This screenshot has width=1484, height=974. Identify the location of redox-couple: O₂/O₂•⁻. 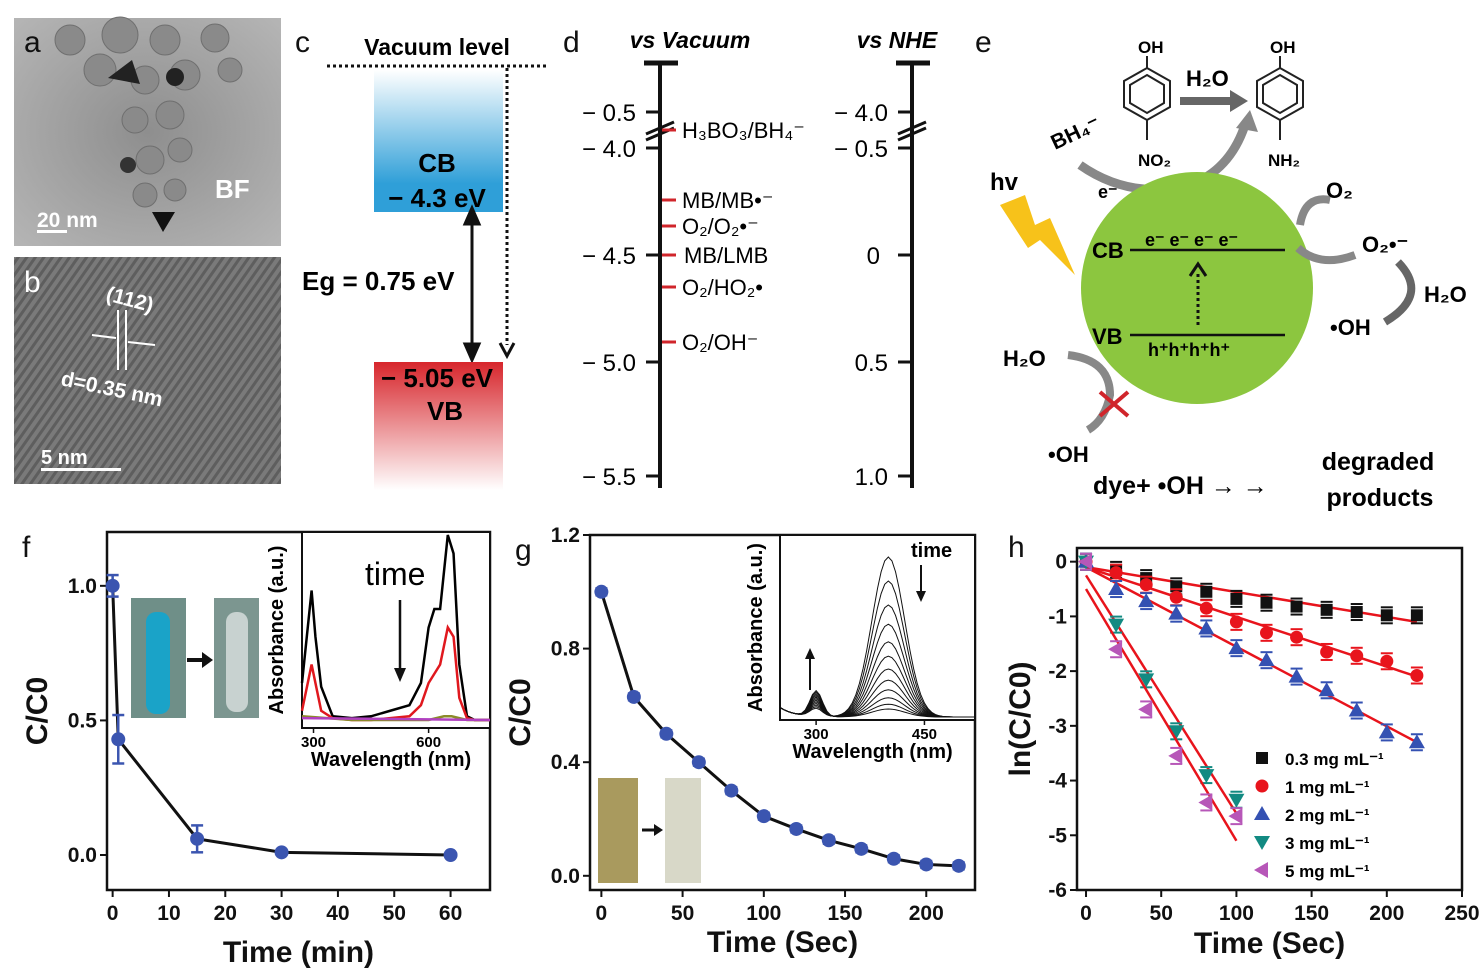
(720, 226).